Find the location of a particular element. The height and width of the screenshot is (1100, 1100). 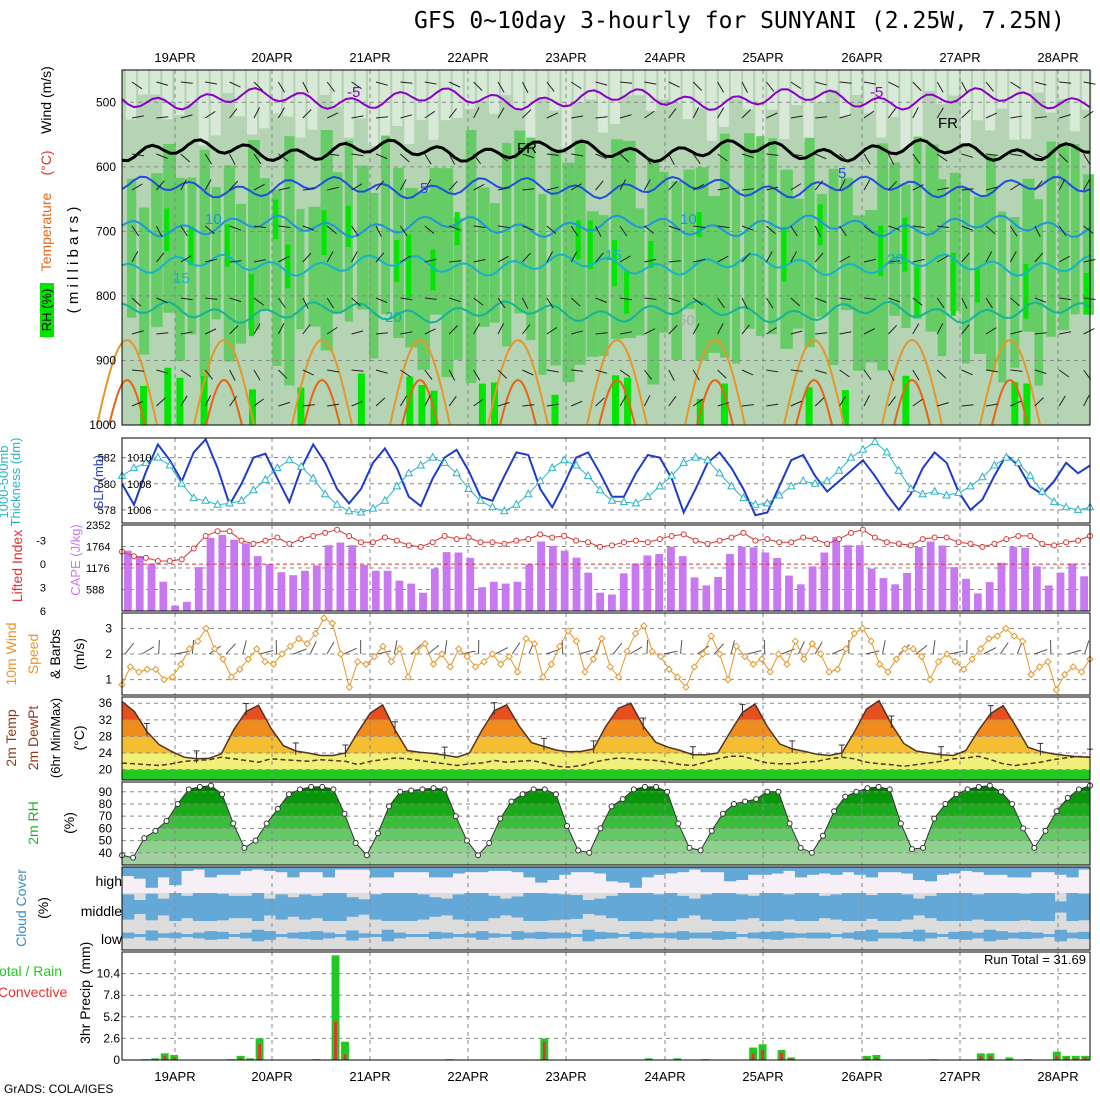

cloud-level-high: high is located at coordinates (109, 881).